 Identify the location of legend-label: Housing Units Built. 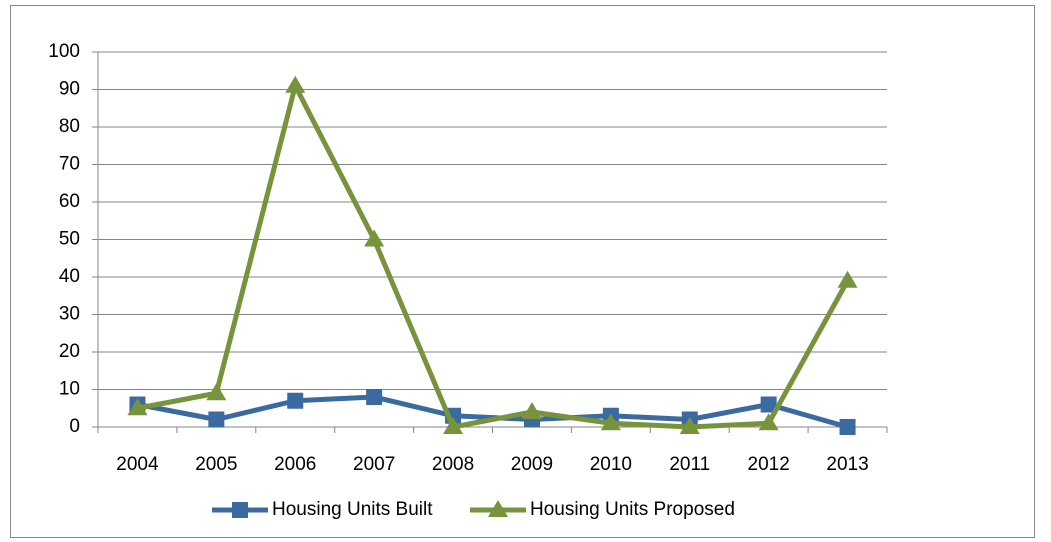
(352, 509).